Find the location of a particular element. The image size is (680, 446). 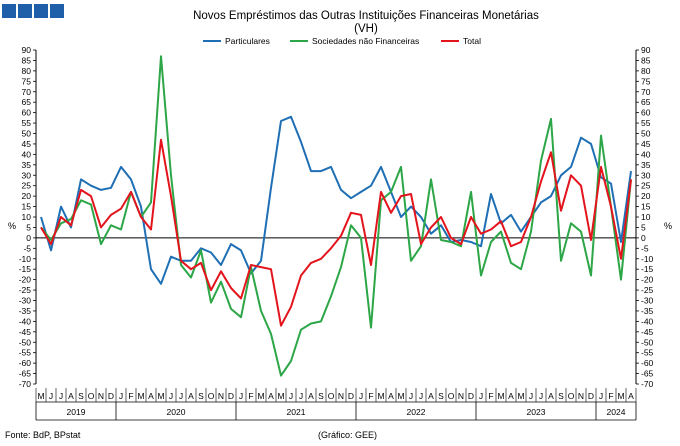

y-axis-label-right: % is located at coordinates (668, 226).